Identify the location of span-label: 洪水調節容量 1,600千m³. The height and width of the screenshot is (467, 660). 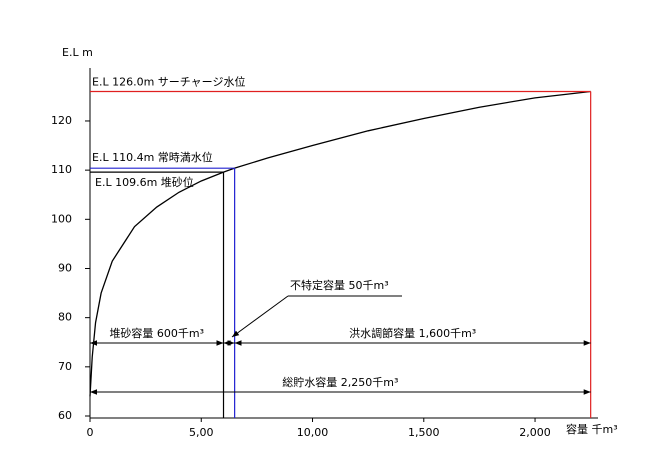
(412, 333).